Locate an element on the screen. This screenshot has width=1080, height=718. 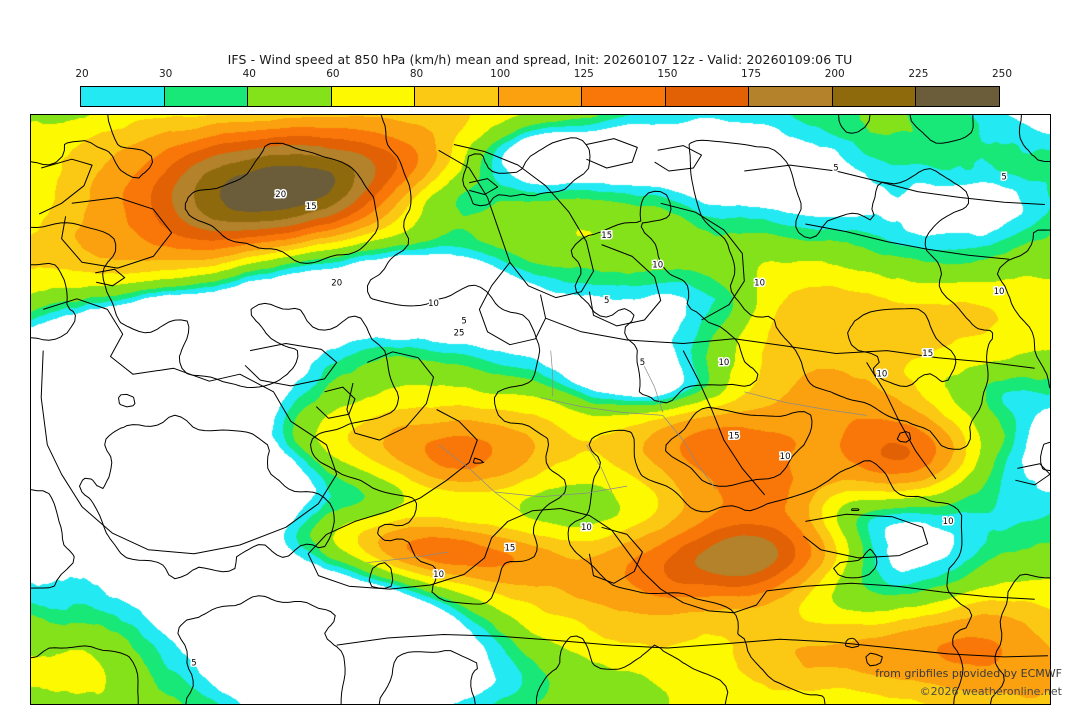
colorbar-tick-80: 80 is located at coordinates (416, 74).